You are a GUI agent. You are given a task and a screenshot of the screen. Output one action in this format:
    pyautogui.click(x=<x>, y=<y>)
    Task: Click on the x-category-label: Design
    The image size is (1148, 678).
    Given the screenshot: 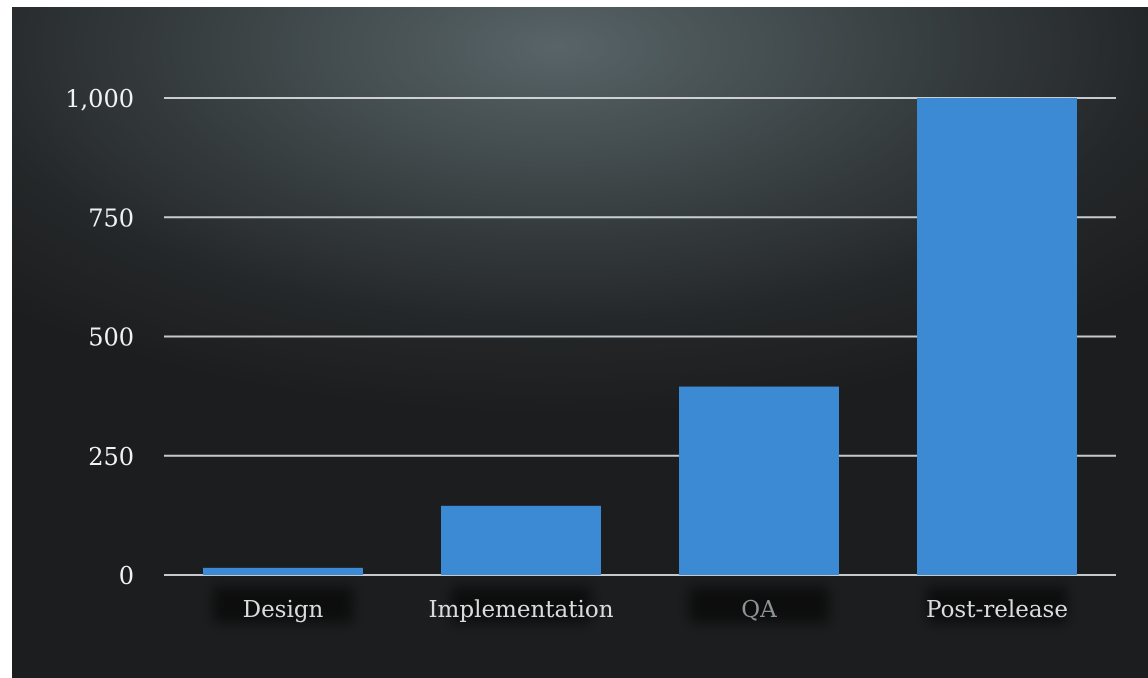 What is the action you would take?
    pyautogui.click(x=283, y=610)
    